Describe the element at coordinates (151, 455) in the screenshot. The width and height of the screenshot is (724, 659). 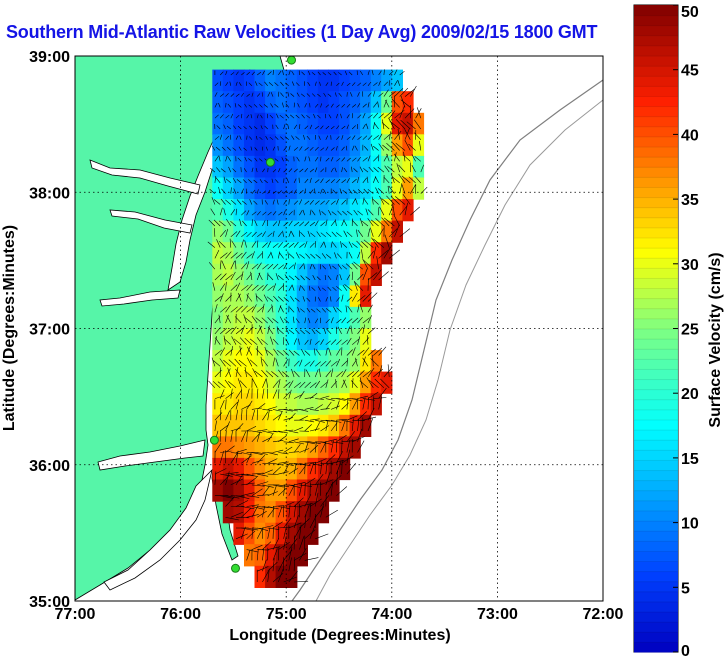
I see `albemarle-sound` at that location.